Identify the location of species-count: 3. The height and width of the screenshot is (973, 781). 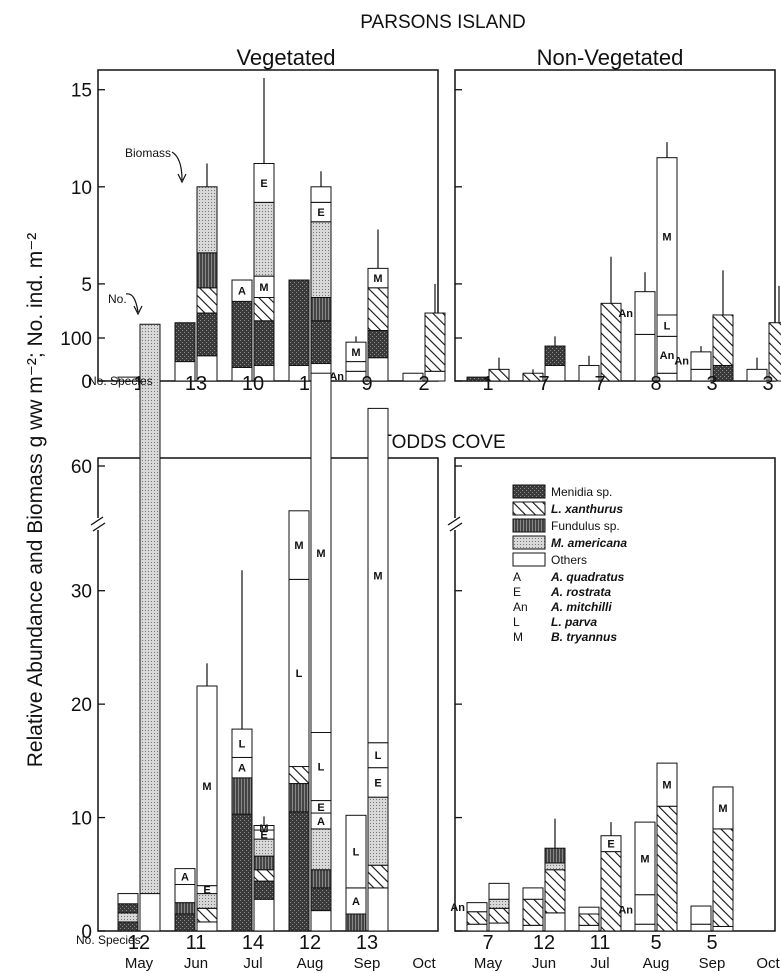
(767, 384).